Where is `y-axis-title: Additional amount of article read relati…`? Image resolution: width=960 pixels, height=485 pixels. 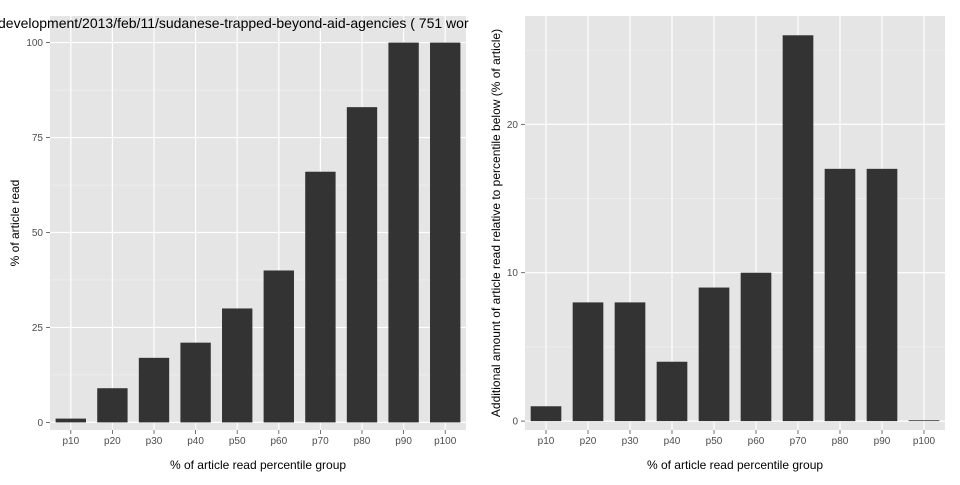
y-axis-title: Additional amount of article read relati… is located at coordinates (496, 223).